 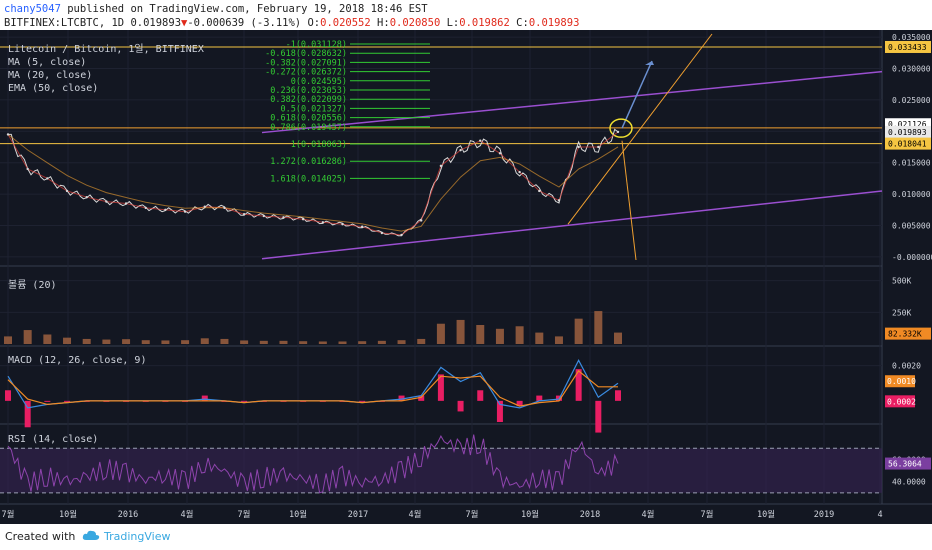 I want to click on price-line, so click(x=313, y=182).